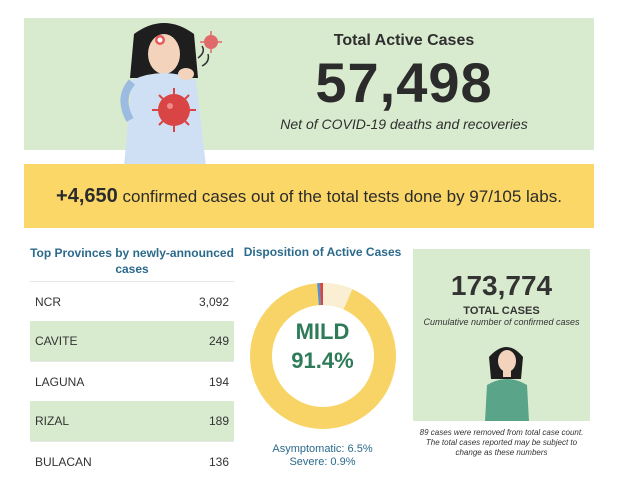 This screenshot has height=481, width=618. Describe the element at coordinates (322, 462) in the screenshot. I see `severe-label: Severe: 0.9%` at that location.